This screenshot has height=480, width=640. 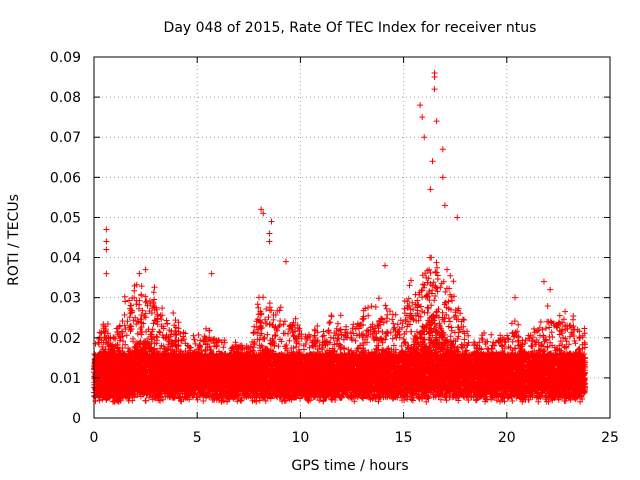 I want to click on y-tick-label: 0.01, so click(x=65, y=379).